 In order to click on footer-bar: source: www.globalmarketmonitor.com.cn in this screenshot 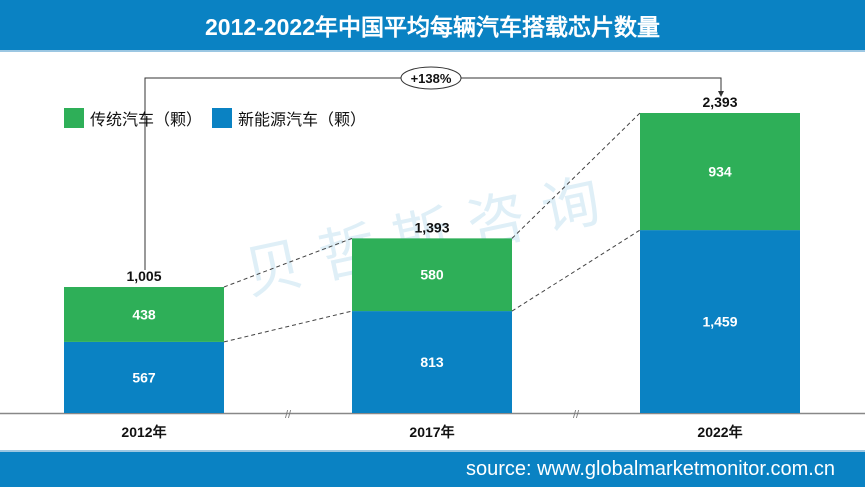, I will do `click(432, 469)`.